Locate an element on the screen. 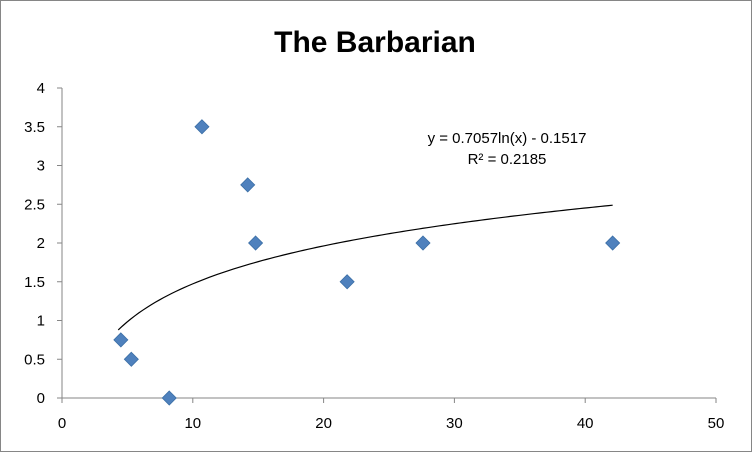 The width and height of the screenshot is (752, 452). chart-title: The Barbarian is located at coordinates (375, 42).